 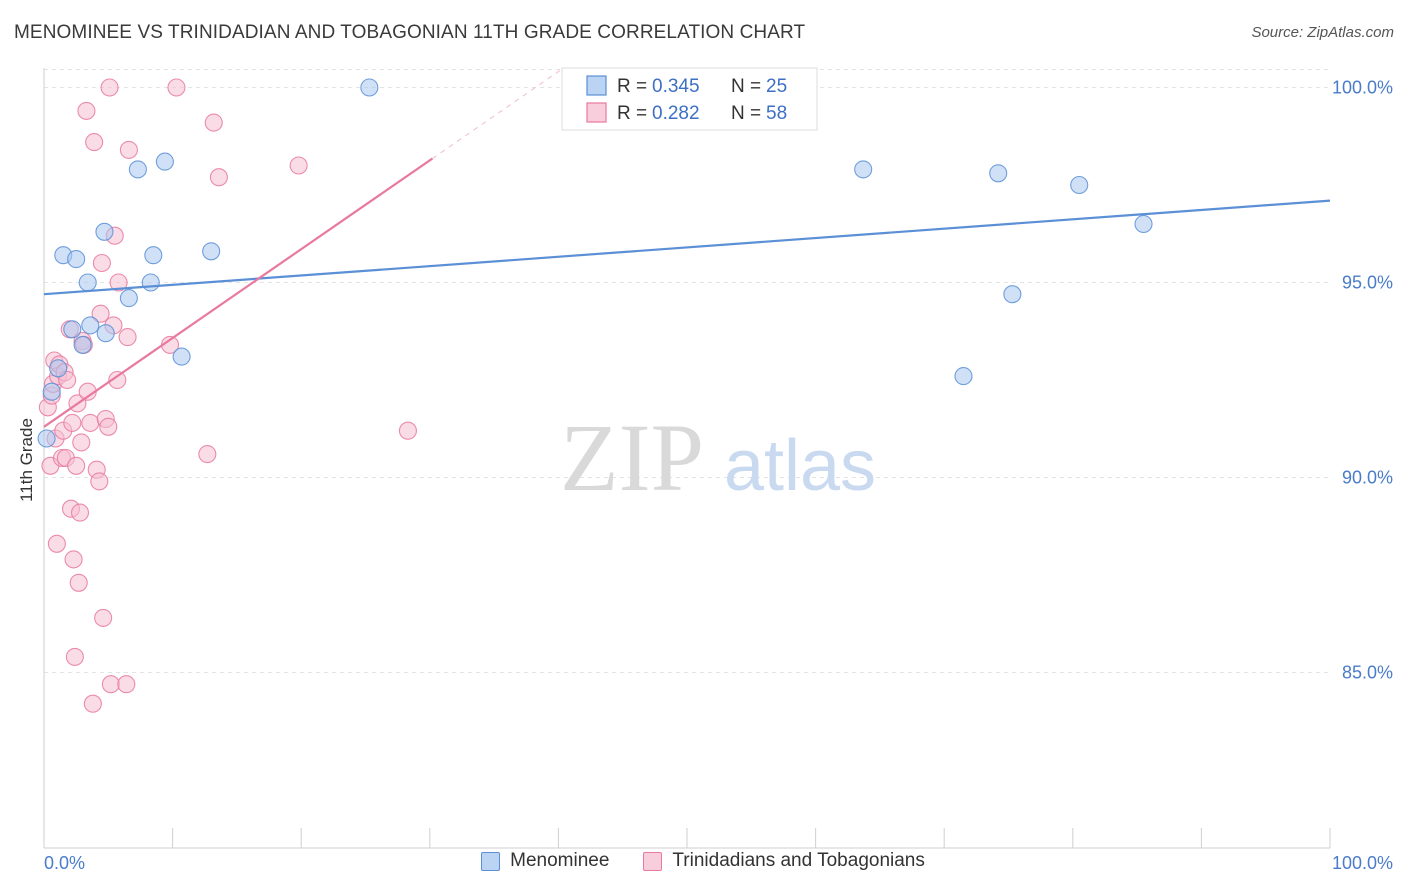 I want to click on x-tick-label-1: 100.0%, so click(x=1362, y=863).